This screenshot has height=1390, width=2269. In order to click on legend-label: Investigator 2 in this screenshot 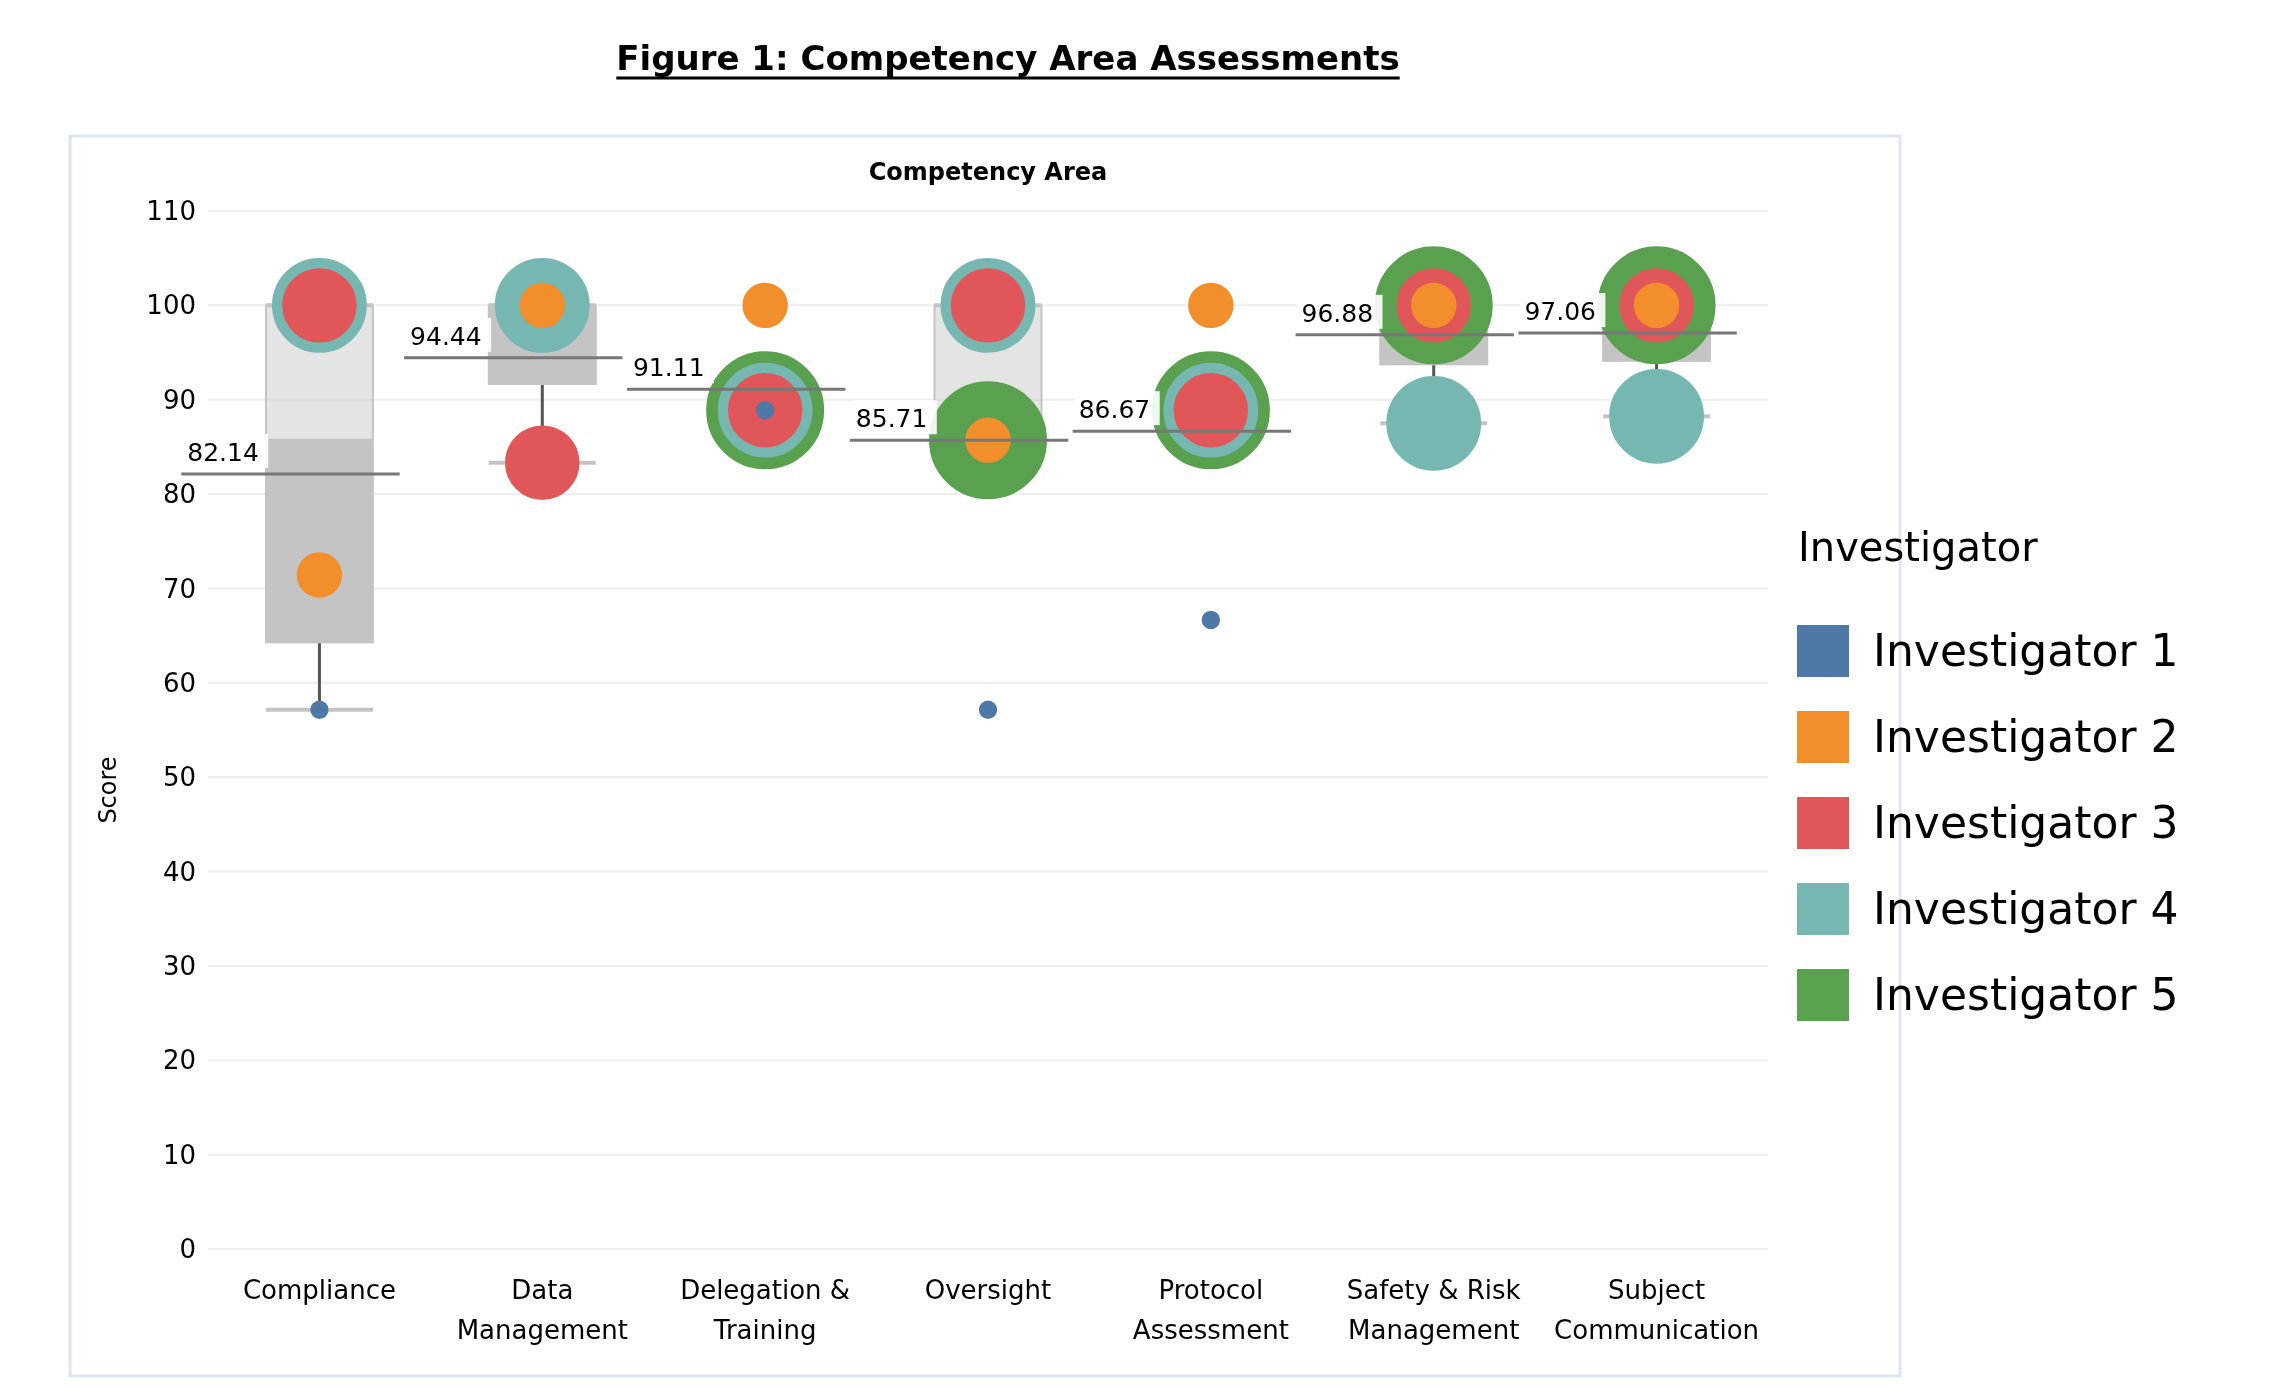, I will do `click(2026, 737)`.